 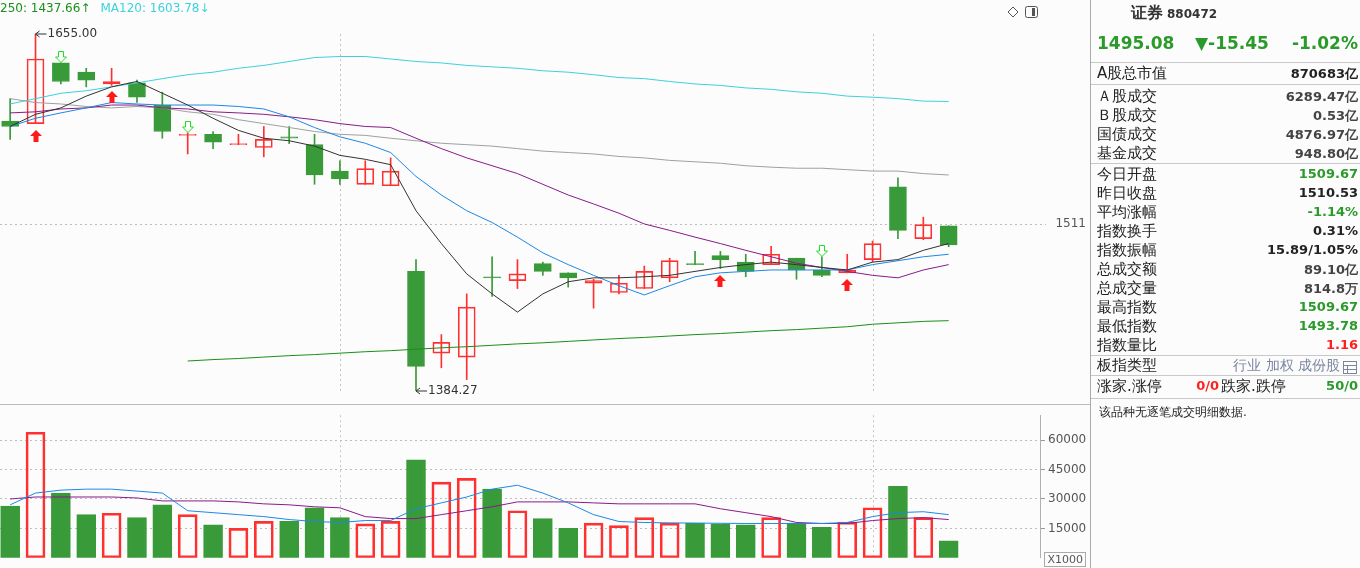 What do you see at coordinates (1067, 527) in the screenshot?
I see `y-tick-label: 15000` at bounding box center [1067, 527].